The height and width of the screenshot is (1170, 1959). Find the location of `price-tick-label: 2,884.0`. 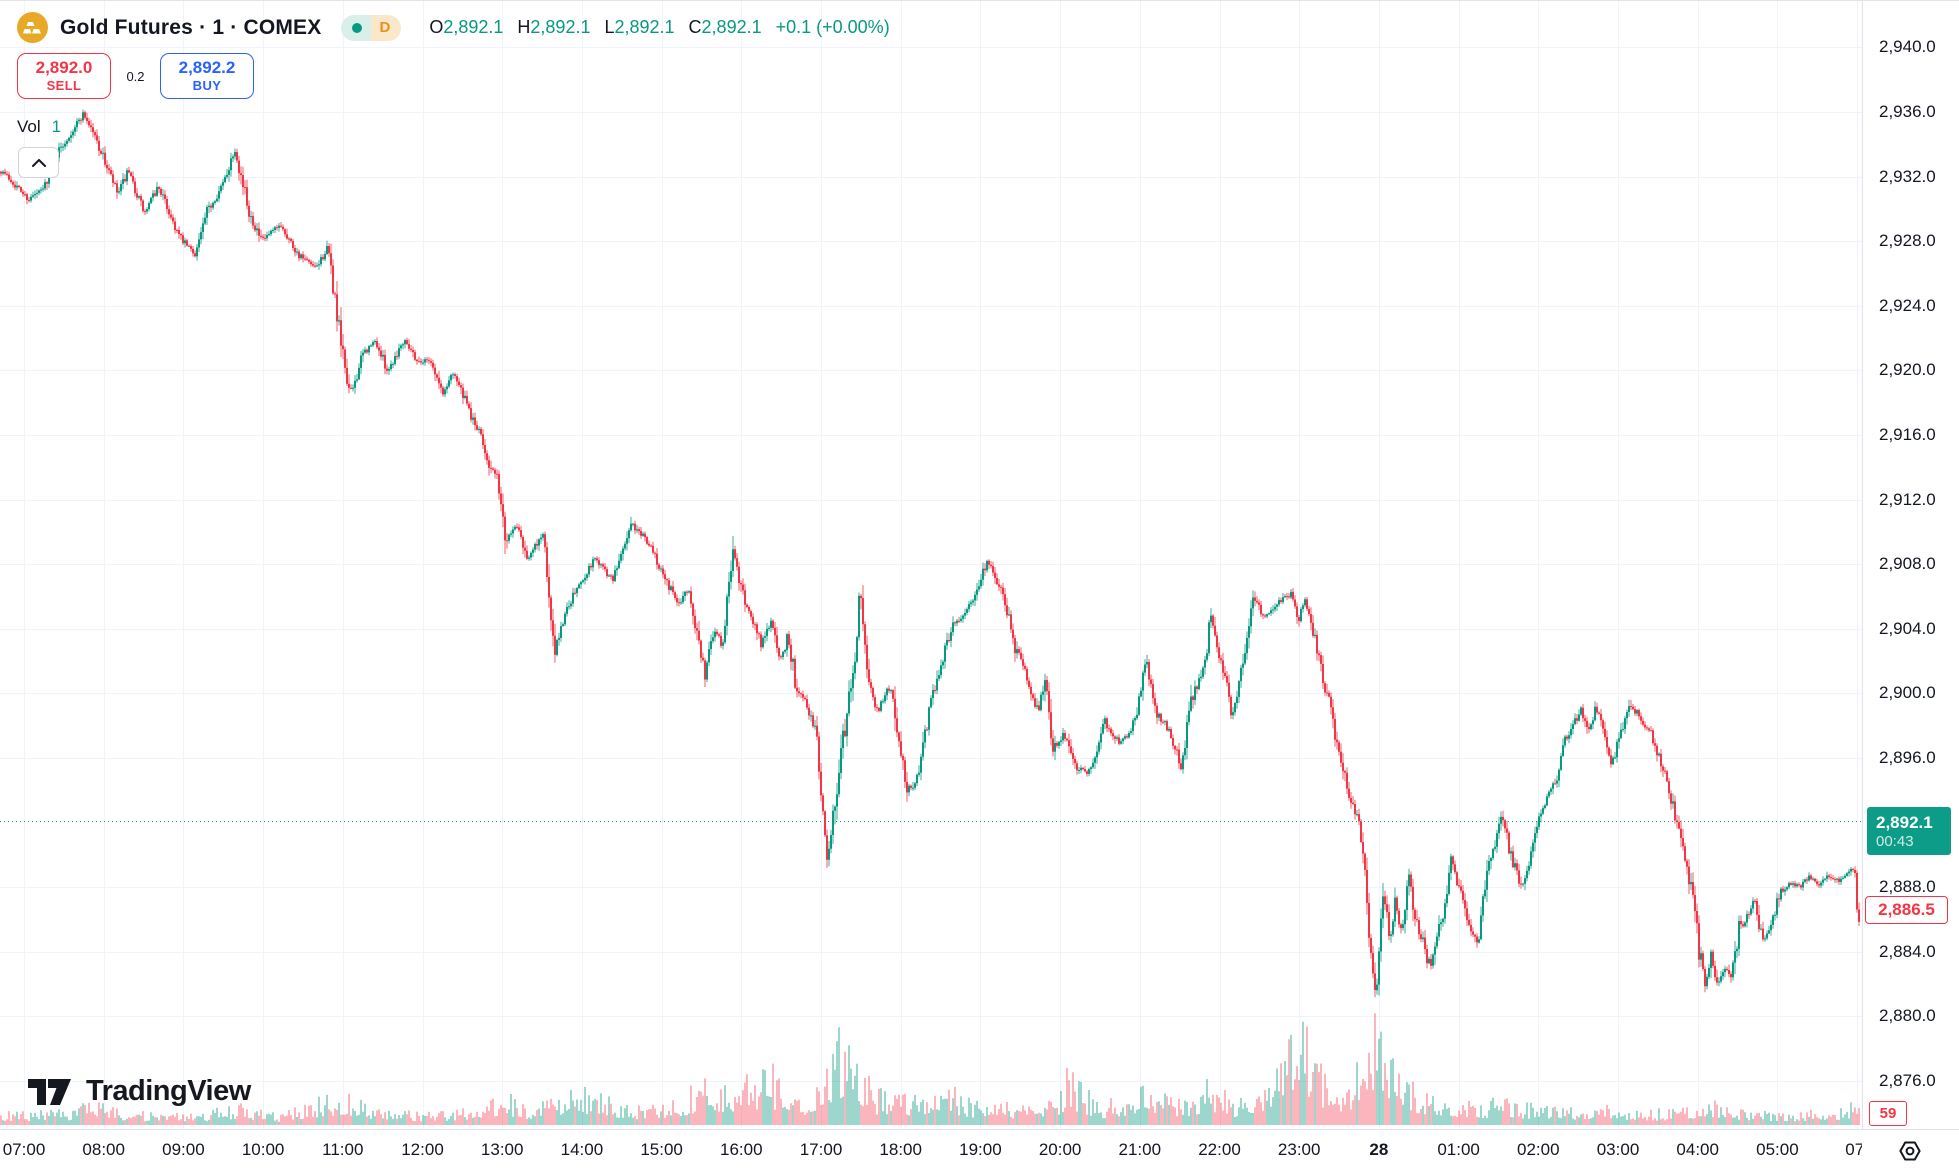

price-tick-label: 2,884.0 is located at coordinates (1907, 951).